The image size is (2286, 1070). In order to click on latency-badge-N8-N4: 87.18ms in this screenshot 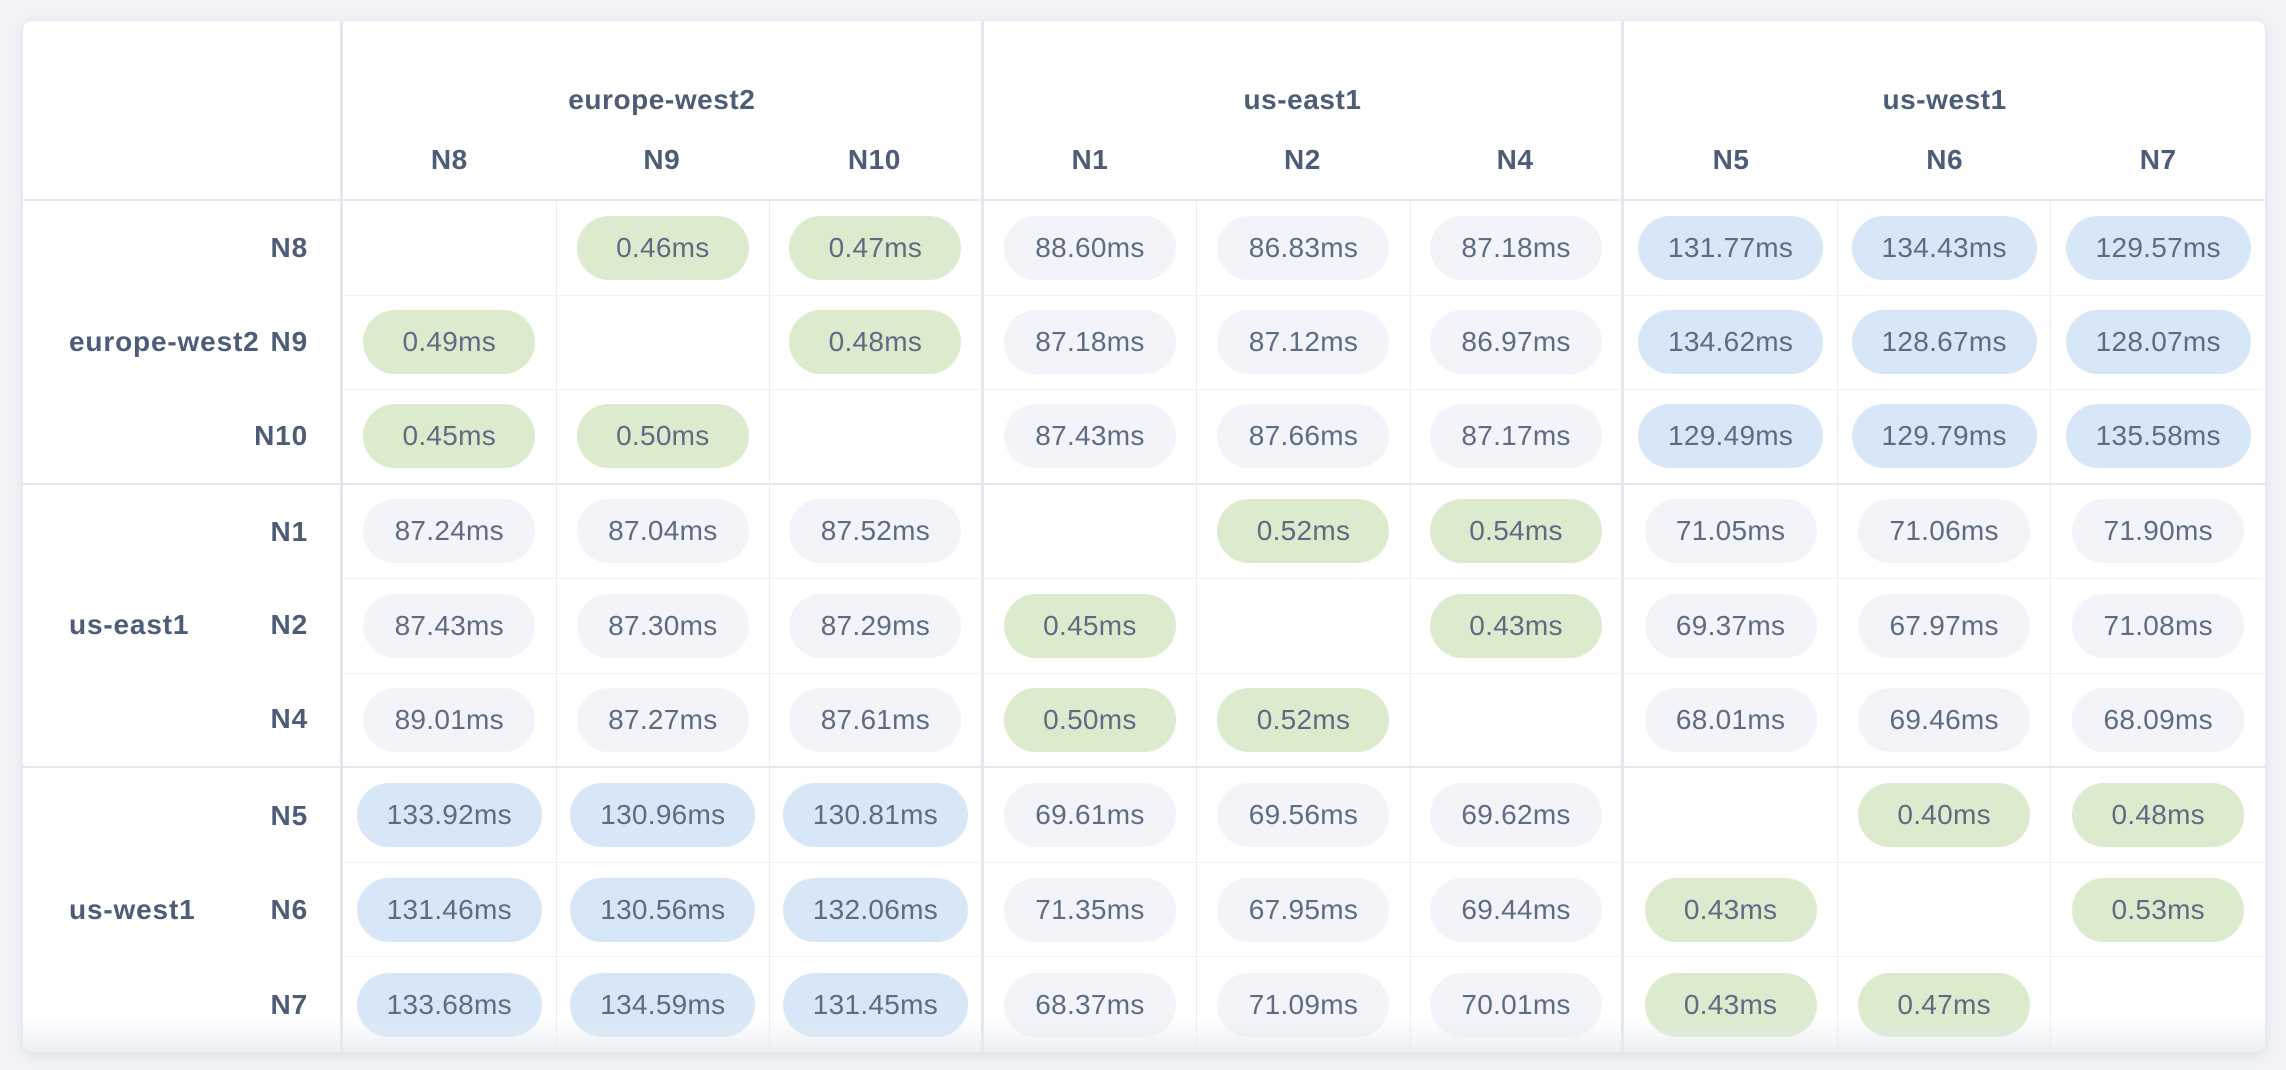, I will do `click(1516, 247)`.